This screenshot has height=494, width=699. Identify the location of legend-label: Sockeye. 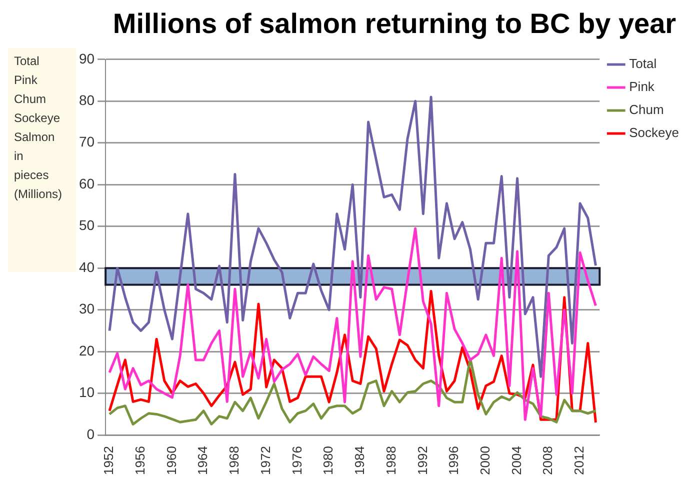
(654, 132).